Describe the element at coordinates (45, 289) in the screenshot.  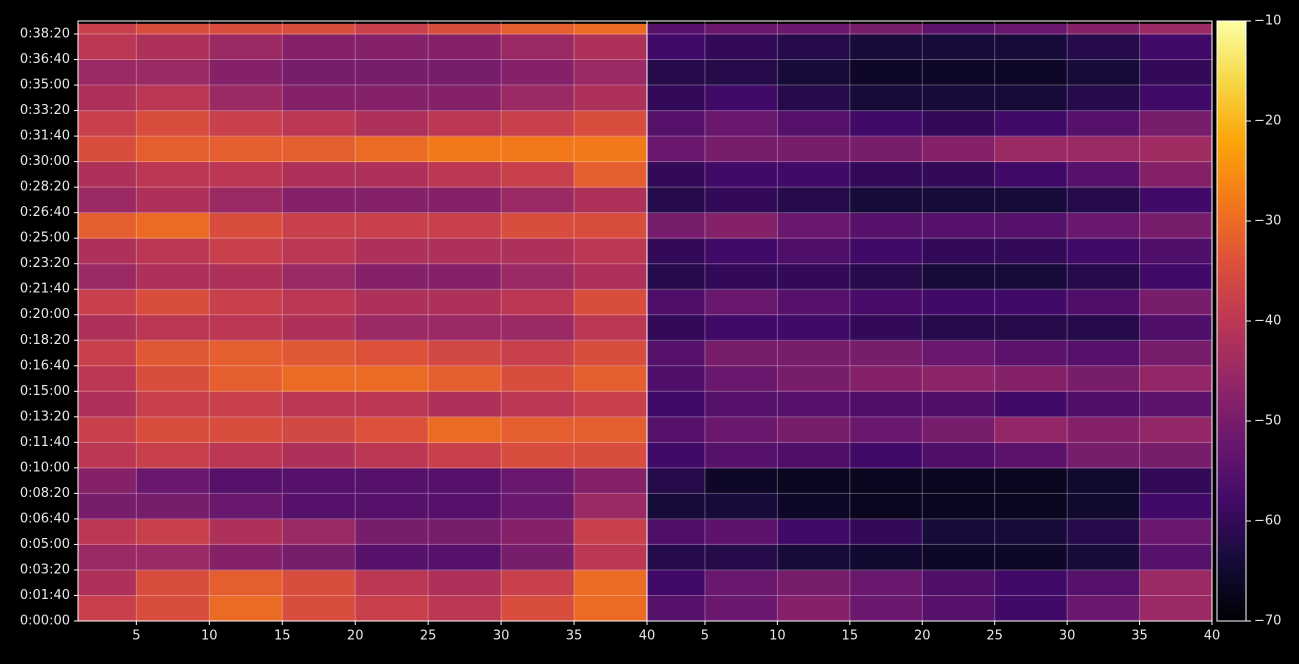
I see `y-tick-label: 0:21:40` at that location.